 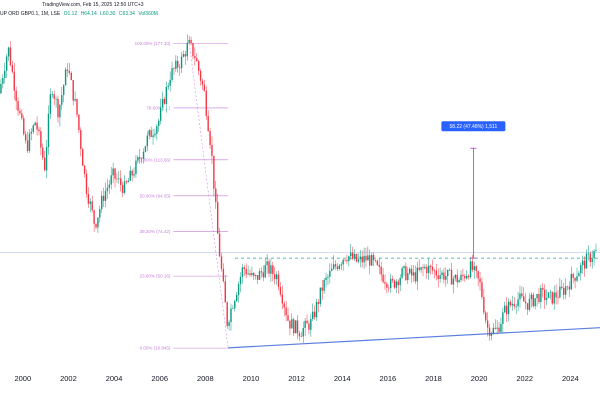 I want to click on low-value: L60.30, so click(x=108, y=14).